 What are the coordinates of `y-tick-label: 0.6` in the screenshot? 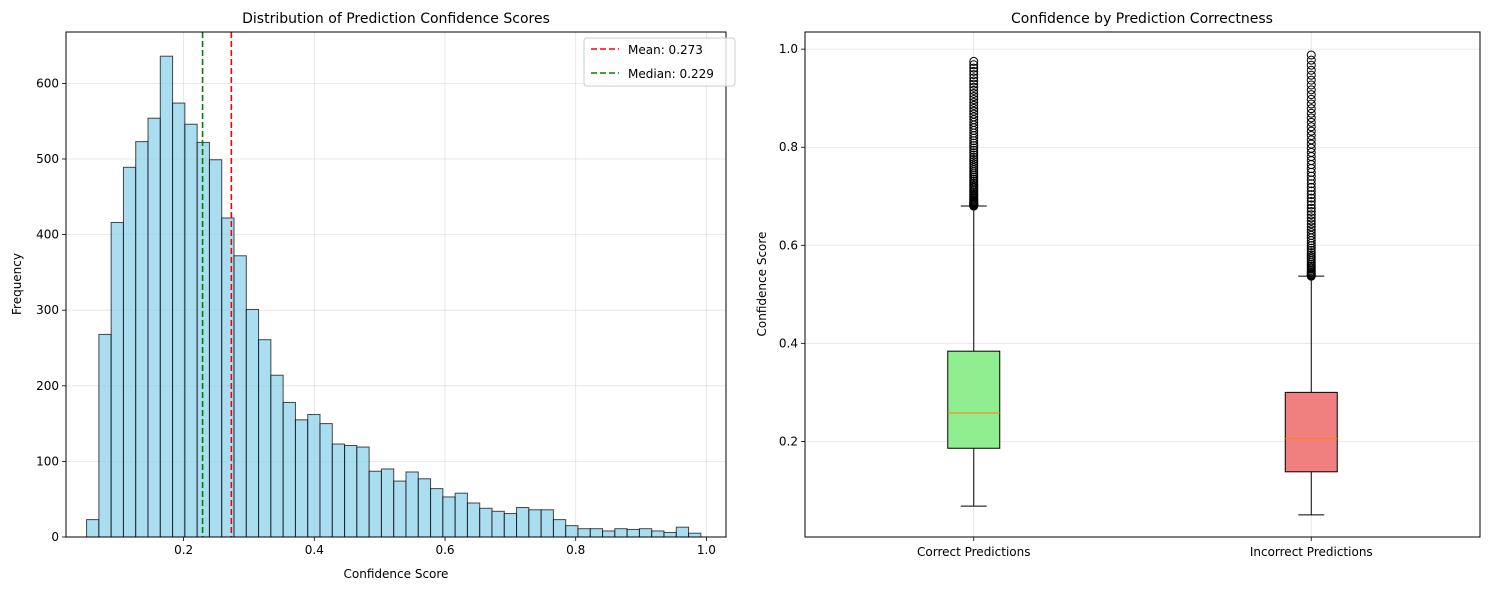 It's located at (788, 245).